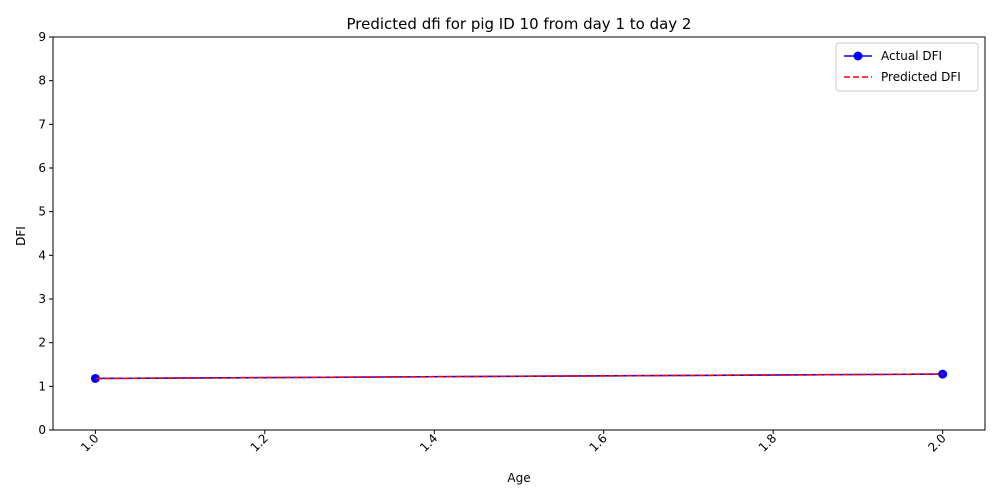 The image size is (1000, 500). I want to click on y-tick-label: 0, so click(42, 430).